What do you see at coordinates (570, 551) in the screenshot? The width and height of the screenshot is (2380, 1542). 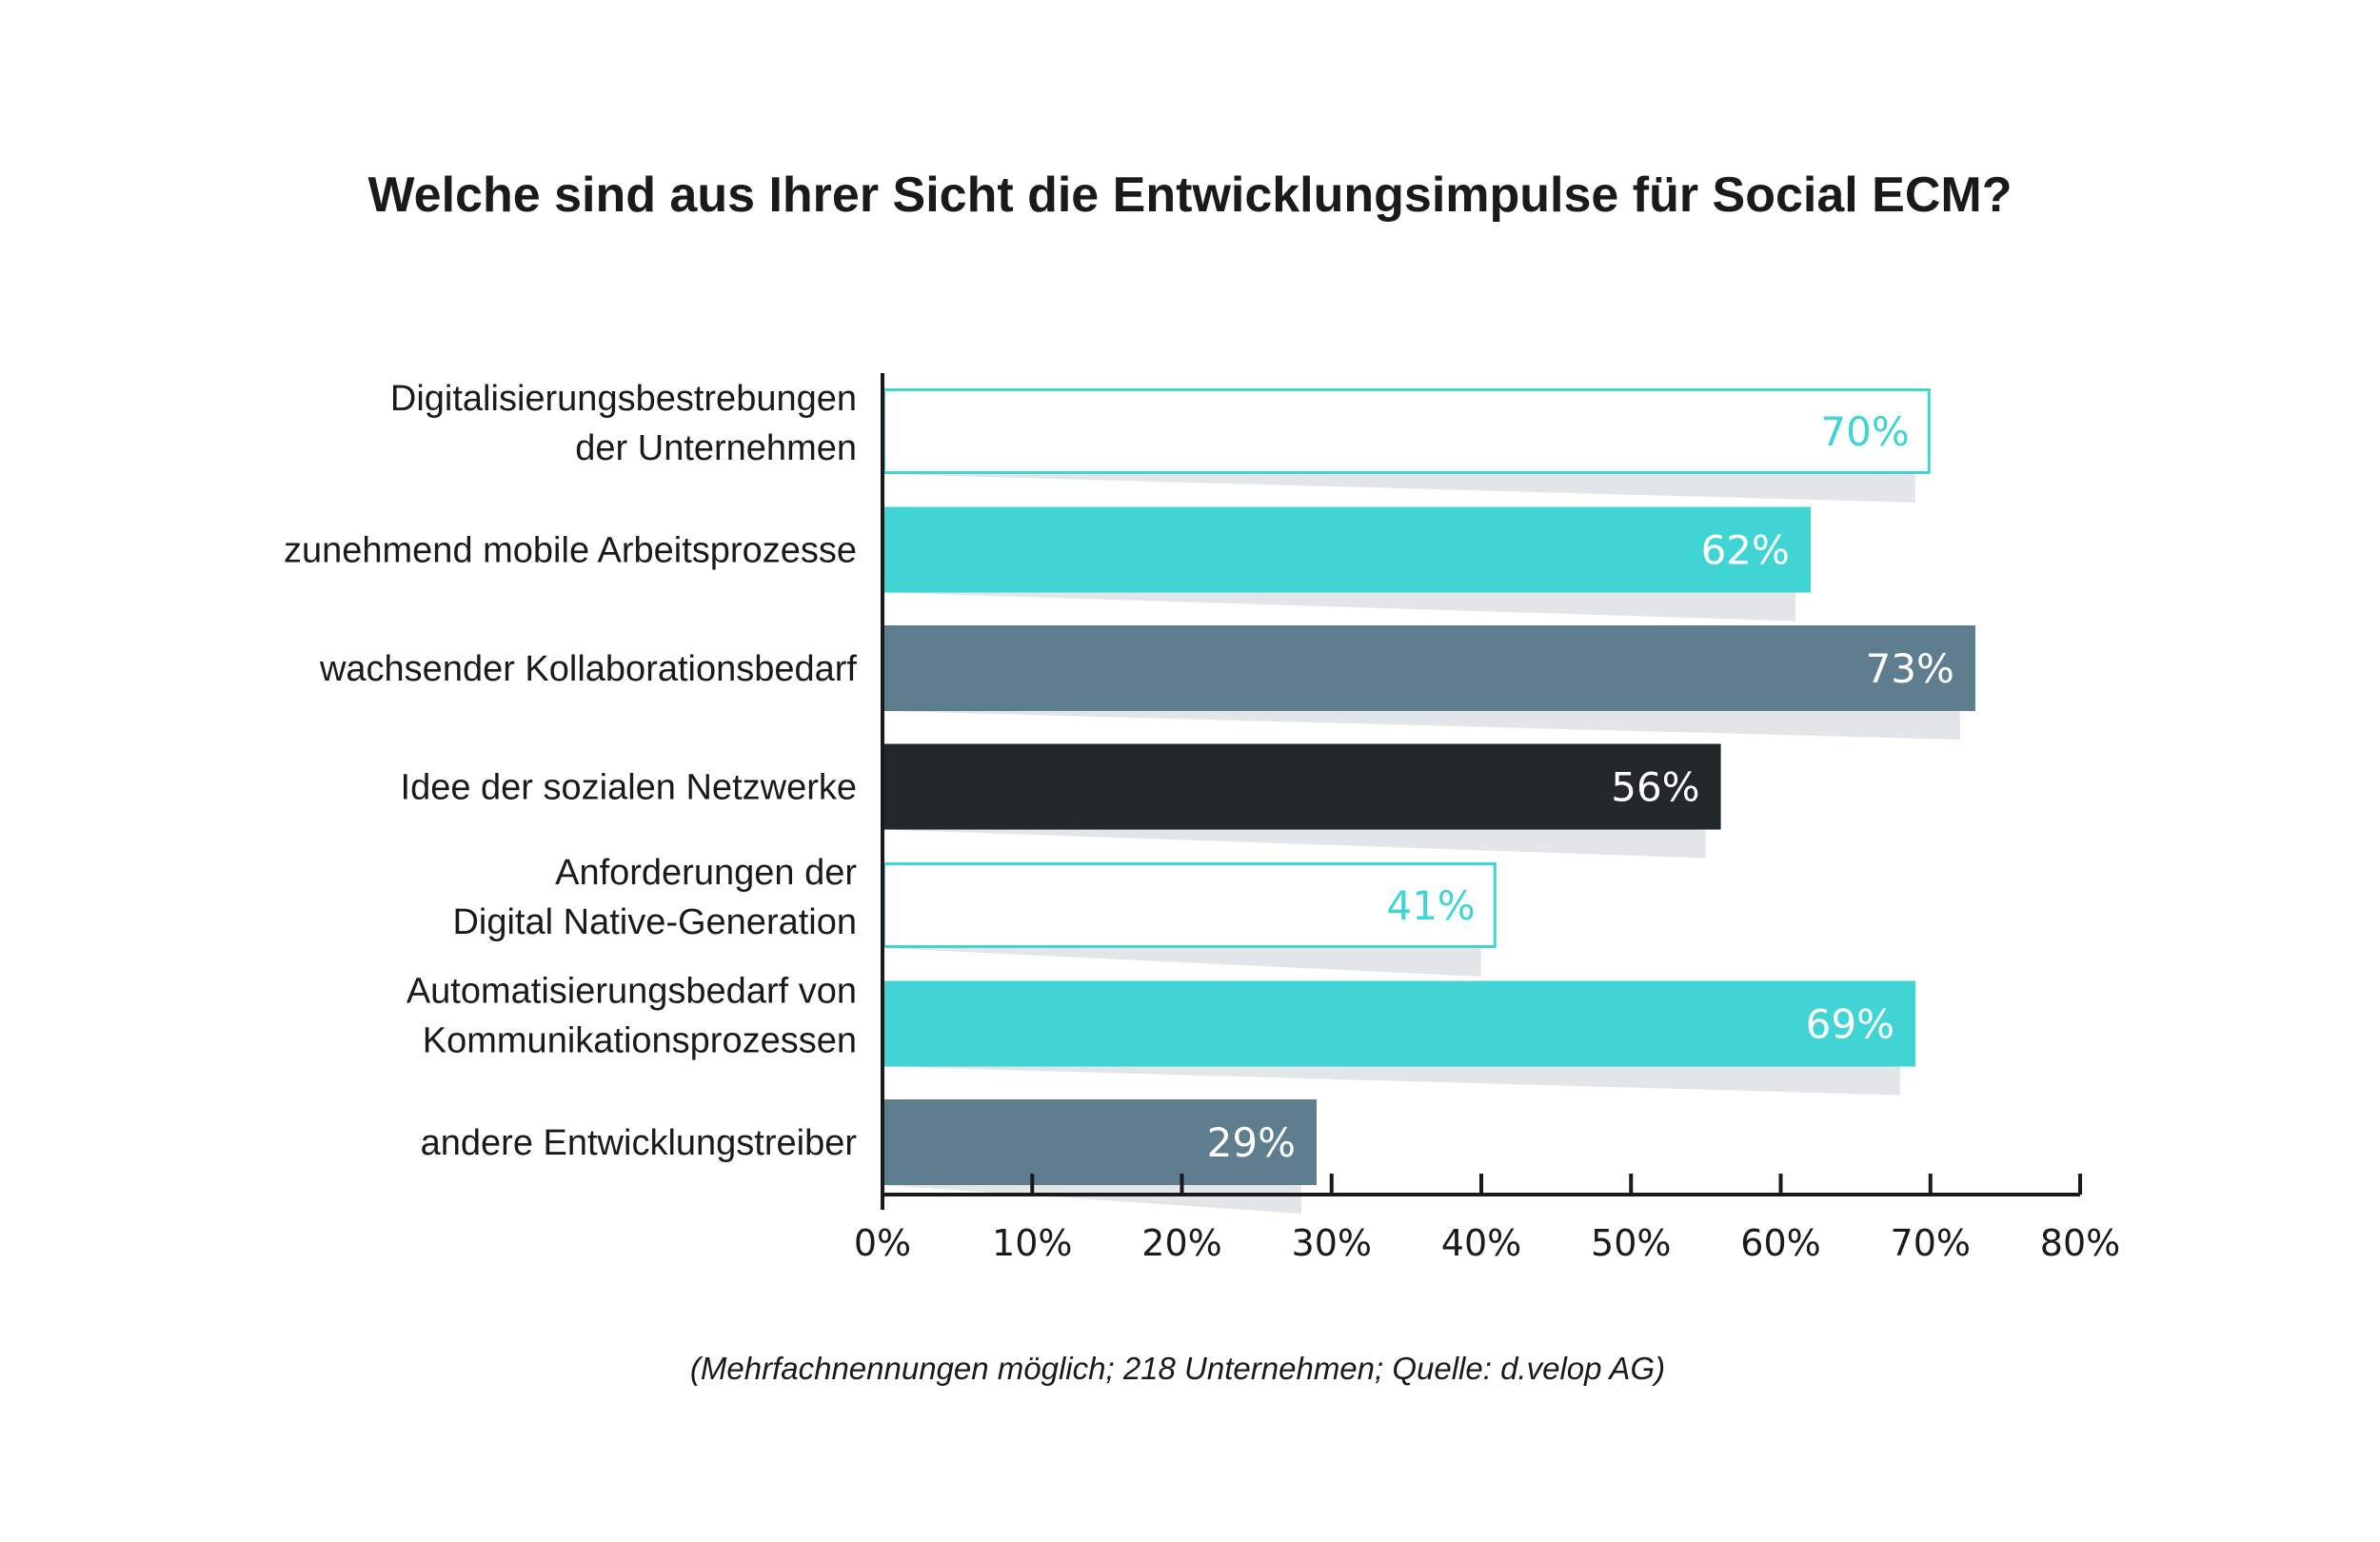 I see `category-label: zunehmend mobile Arbeitsprozesse` at bounding box center [570, 551].